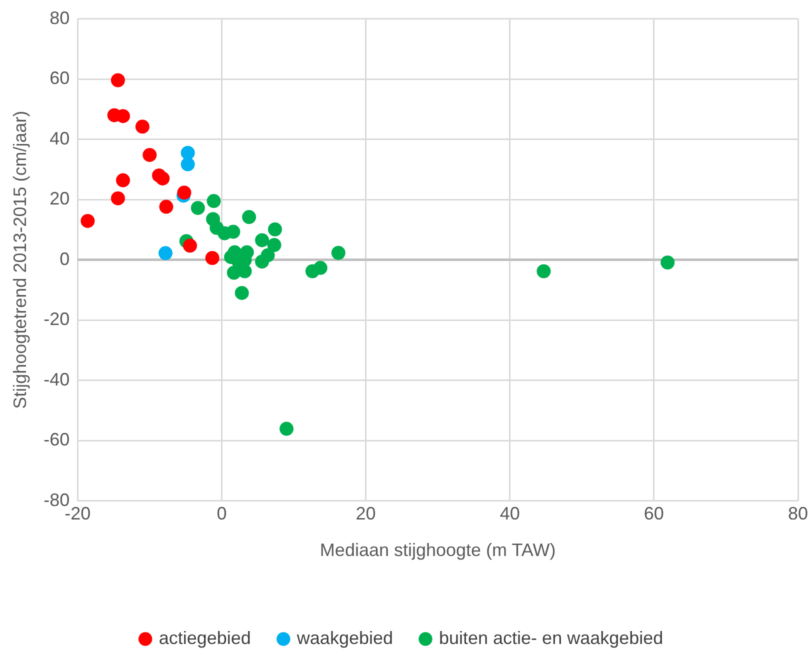 The height and width of the screenshot is (662, 812). What do you see at coordinates (60, 198) in the screenshot?
I see `y-tick-label: 20` at bounding box center [60, 198].